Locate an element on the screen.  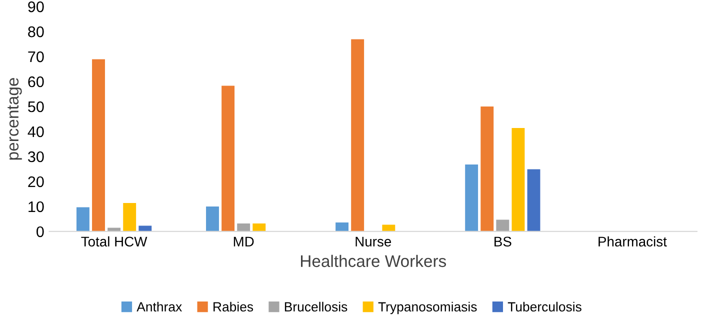
x-tick-label: BS is located at coordinates (503, 241).